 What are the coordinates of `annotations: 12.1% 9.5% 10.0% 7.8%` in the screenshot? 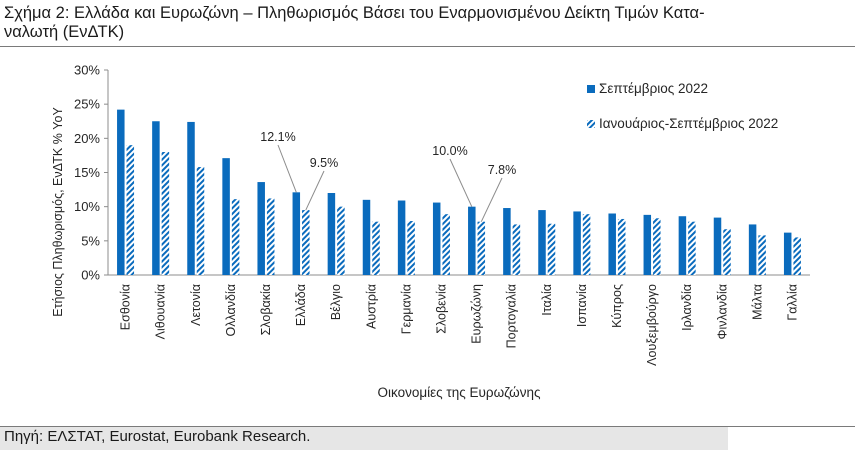 It's located at (388, 176).